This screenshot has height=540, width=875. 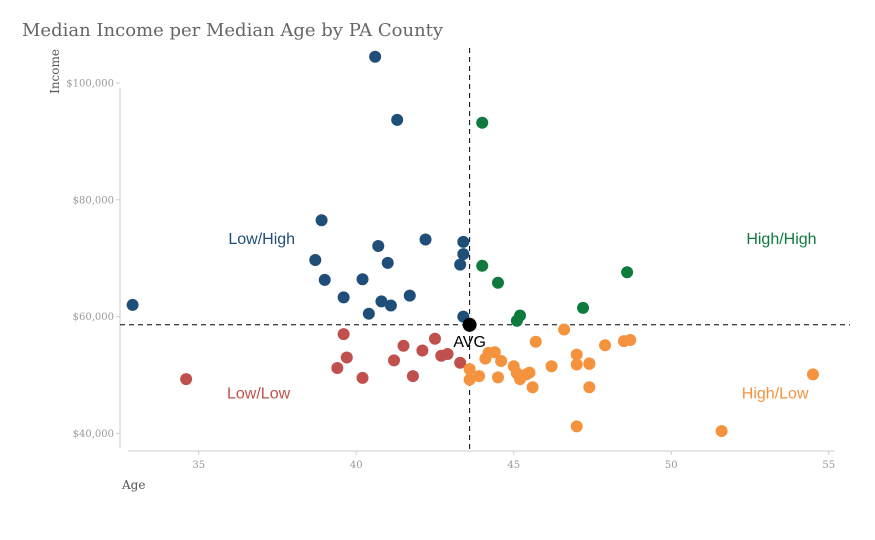 I want to click on x-tick-label: 55, so click(x=828, y=465).